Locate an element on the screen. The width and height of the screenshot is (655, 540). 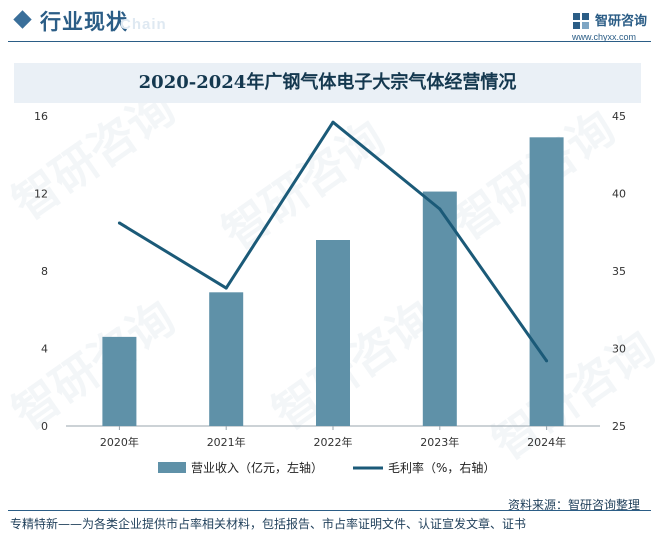
y-left-tick-label: 12 is located at coordinates (41, 194).